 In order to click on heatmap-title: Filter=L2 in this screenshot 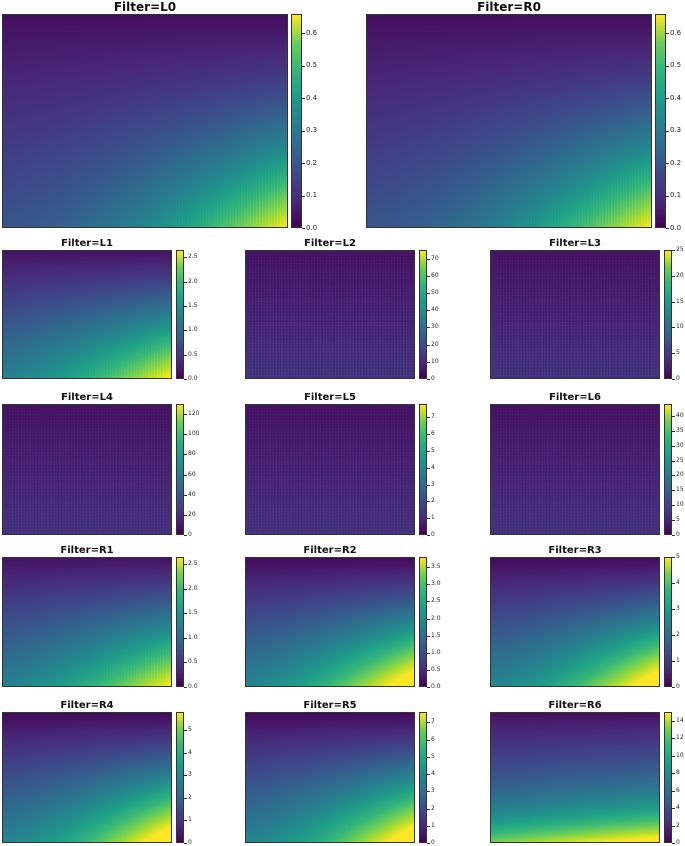, I will do `click(330, 243)`.